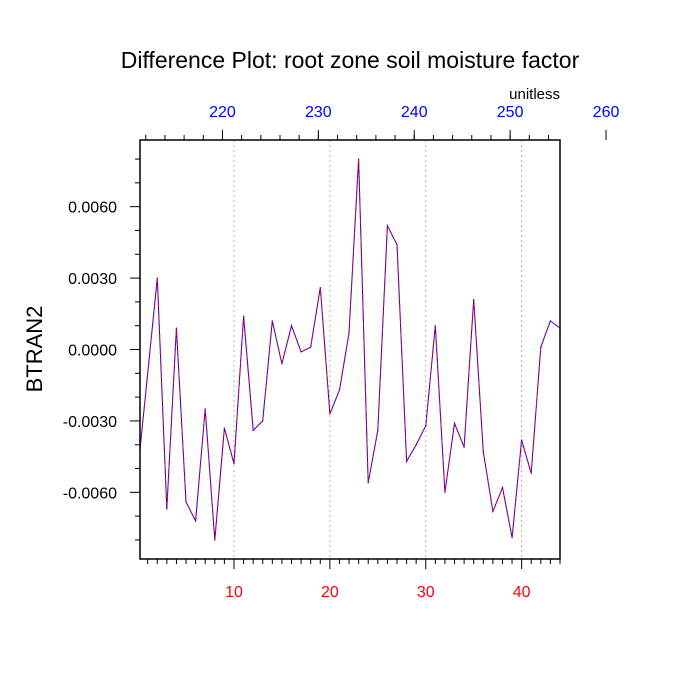  Describe the element at coordinates (426, 592) in the screenshot. I see `x-tick-label-bottom: 30` at that location.